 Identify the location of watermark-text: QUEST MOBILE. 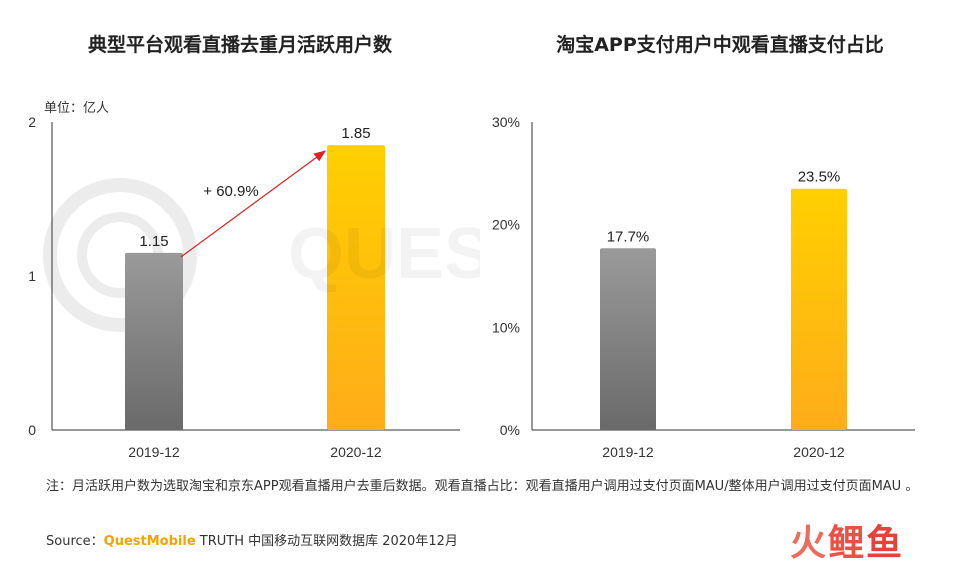
(384, 254).